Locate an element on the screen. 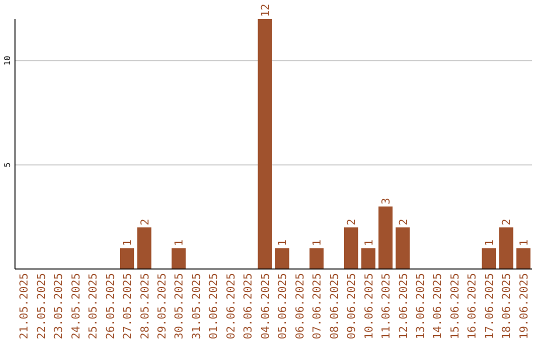 The height and width of the screenshot is (340, 540). x-tick-label: 07.06.2025 is located at coordinates (317, 306).